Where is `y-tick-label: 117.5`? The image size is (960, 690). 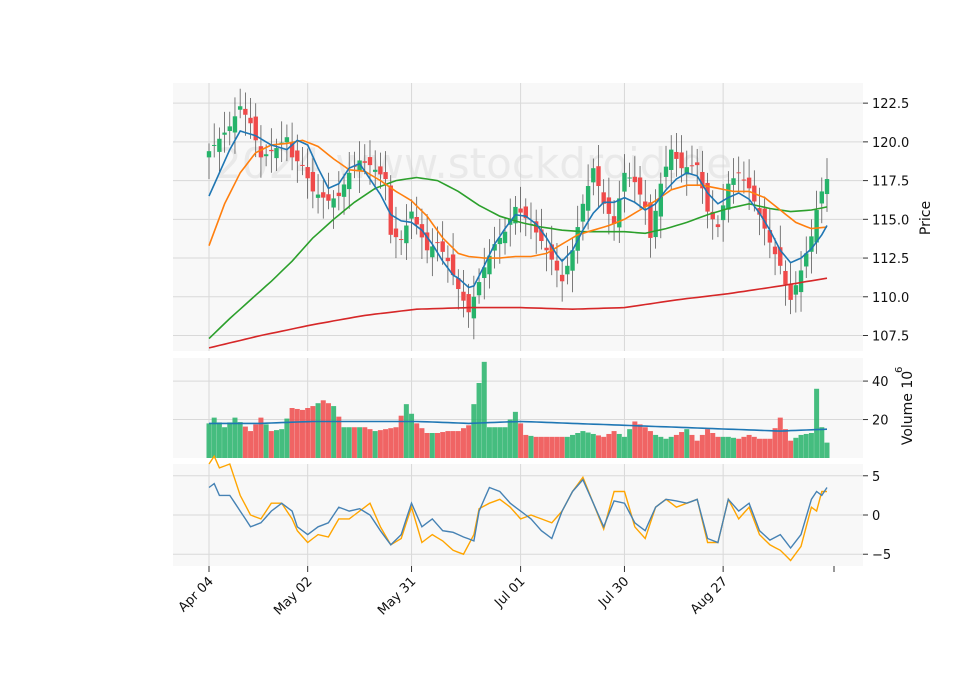 y-tick-label: 117.5 is located at coordinates (890, 182).